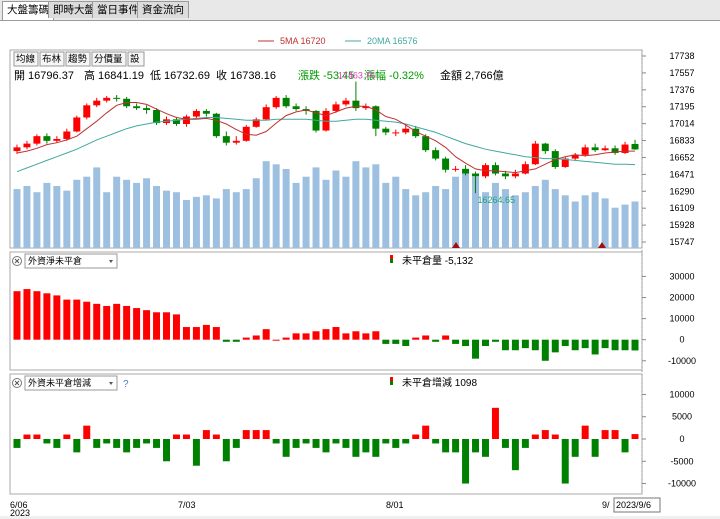  Describe the element at coordinates (606, 505) in the screenshot. I see `date-label-4: 9/` at that location.